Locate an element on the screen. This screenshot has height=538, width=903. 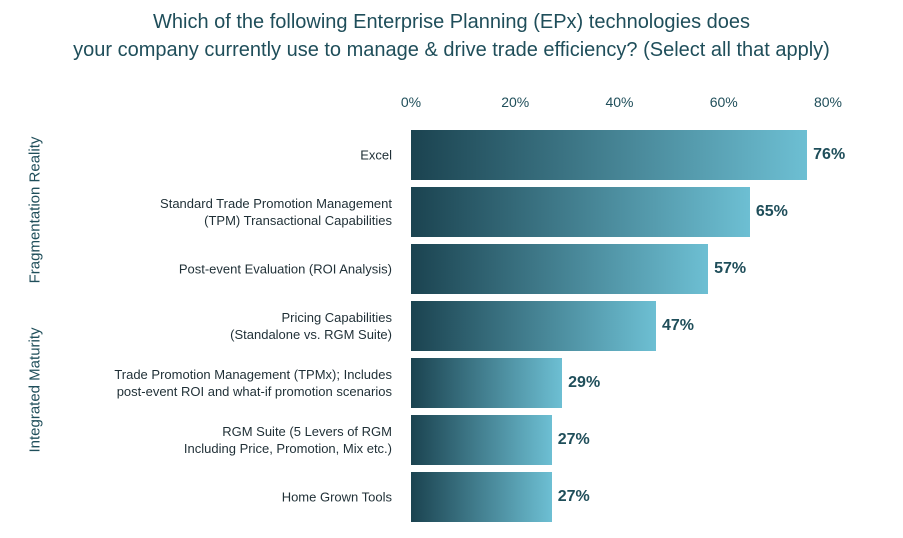
x-tick-label: 0% is located at coordinates (411, 102).